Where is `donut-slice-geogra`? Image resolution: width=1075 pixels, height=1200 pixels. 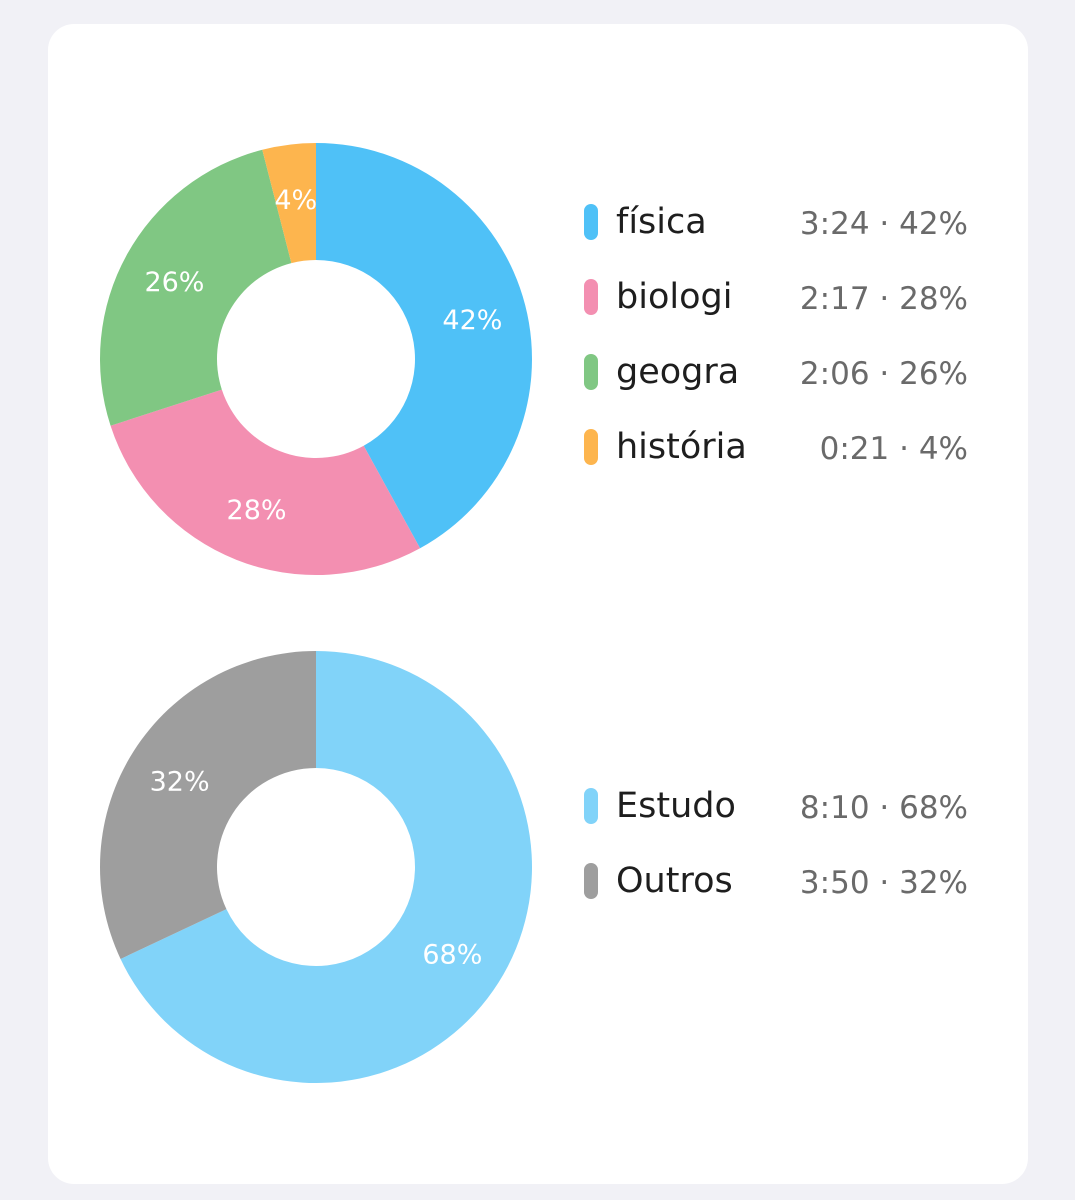 donut-slice-geogra is located at coordinates (195, 287).